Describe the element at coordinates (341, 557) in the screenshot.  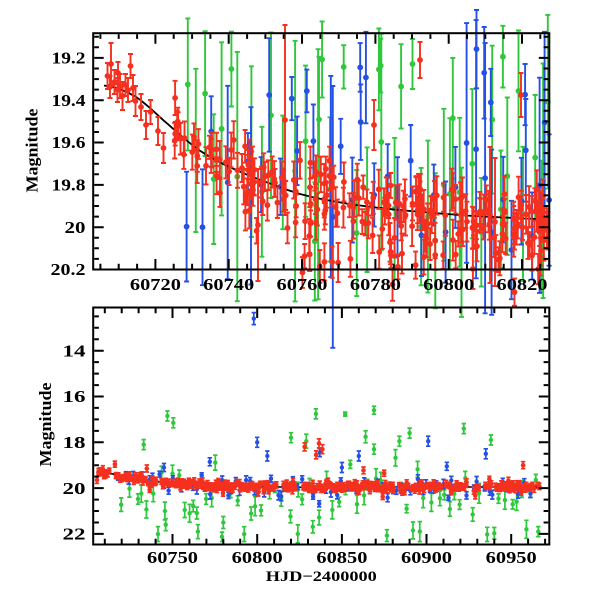
I see `svg-text: 60850` at that location.